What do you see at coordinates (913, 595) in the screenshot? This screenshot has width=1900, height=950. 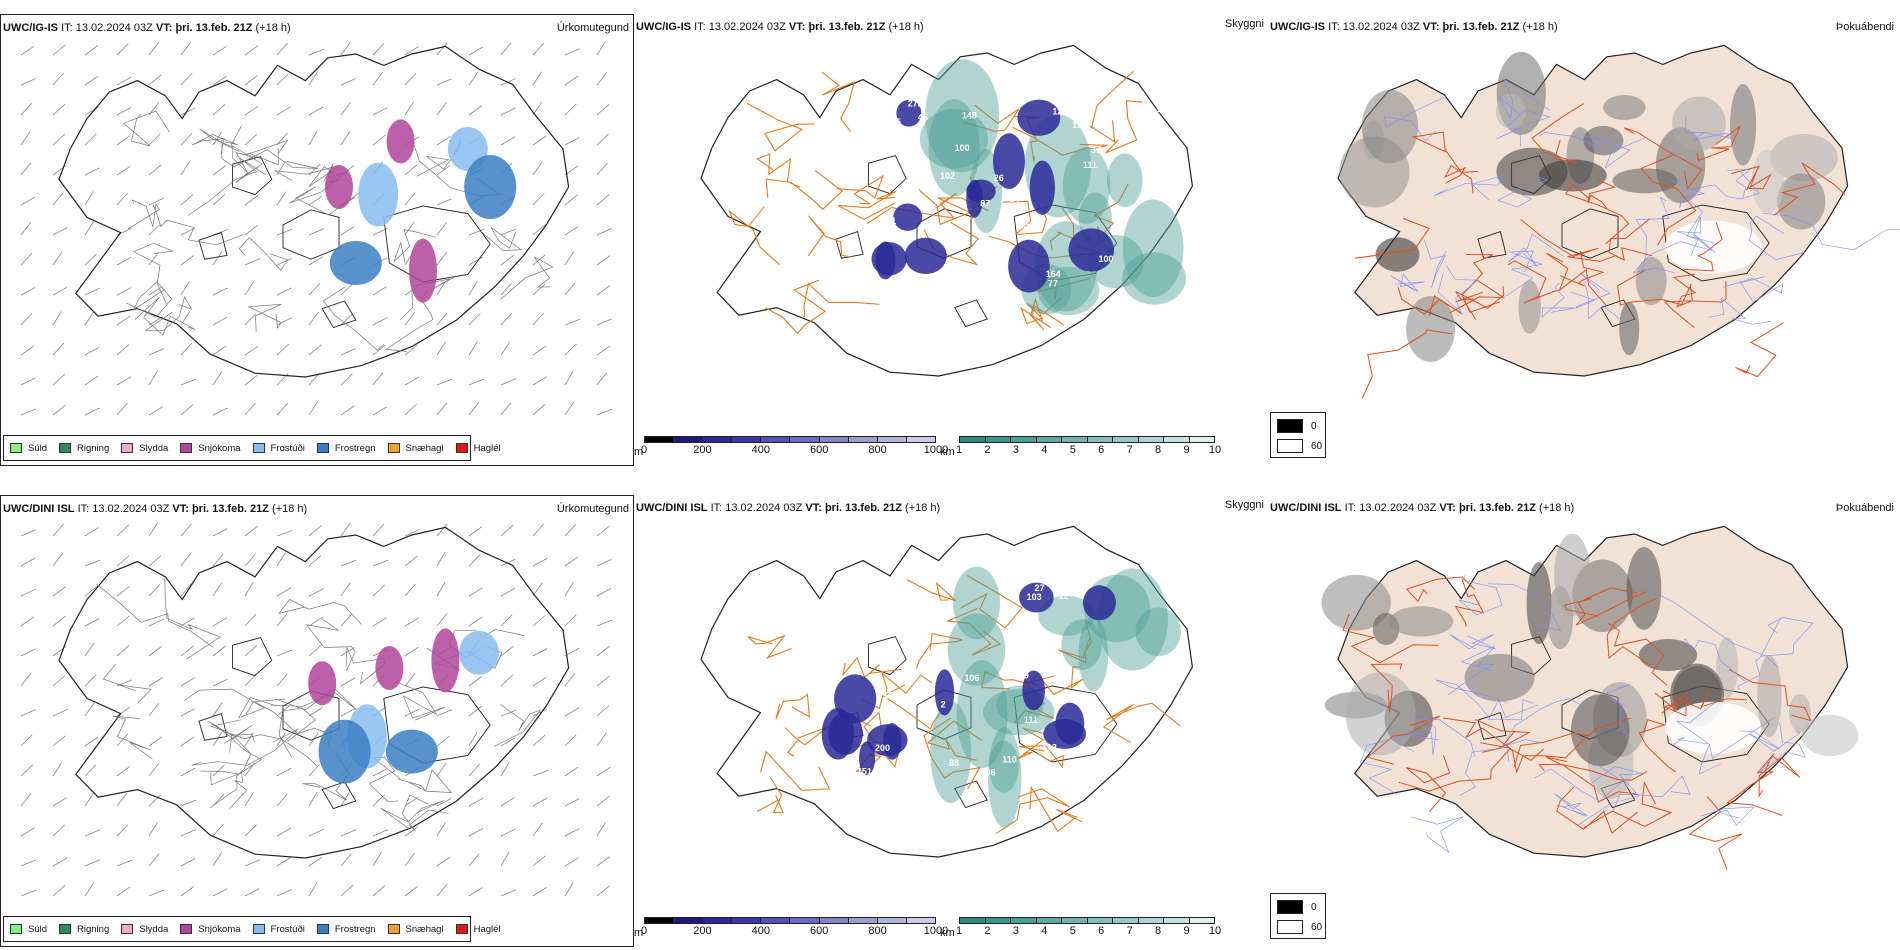 I see `cloud-base-label: 141` at bounding box center [913, 595].